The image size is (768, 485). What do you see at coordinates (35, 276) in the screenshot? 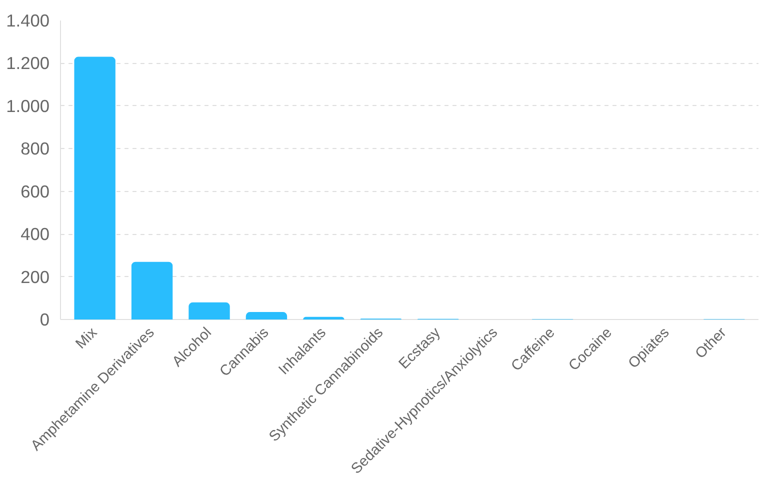
I see `y-tick-label: 200` at bounding box center [35, 276].